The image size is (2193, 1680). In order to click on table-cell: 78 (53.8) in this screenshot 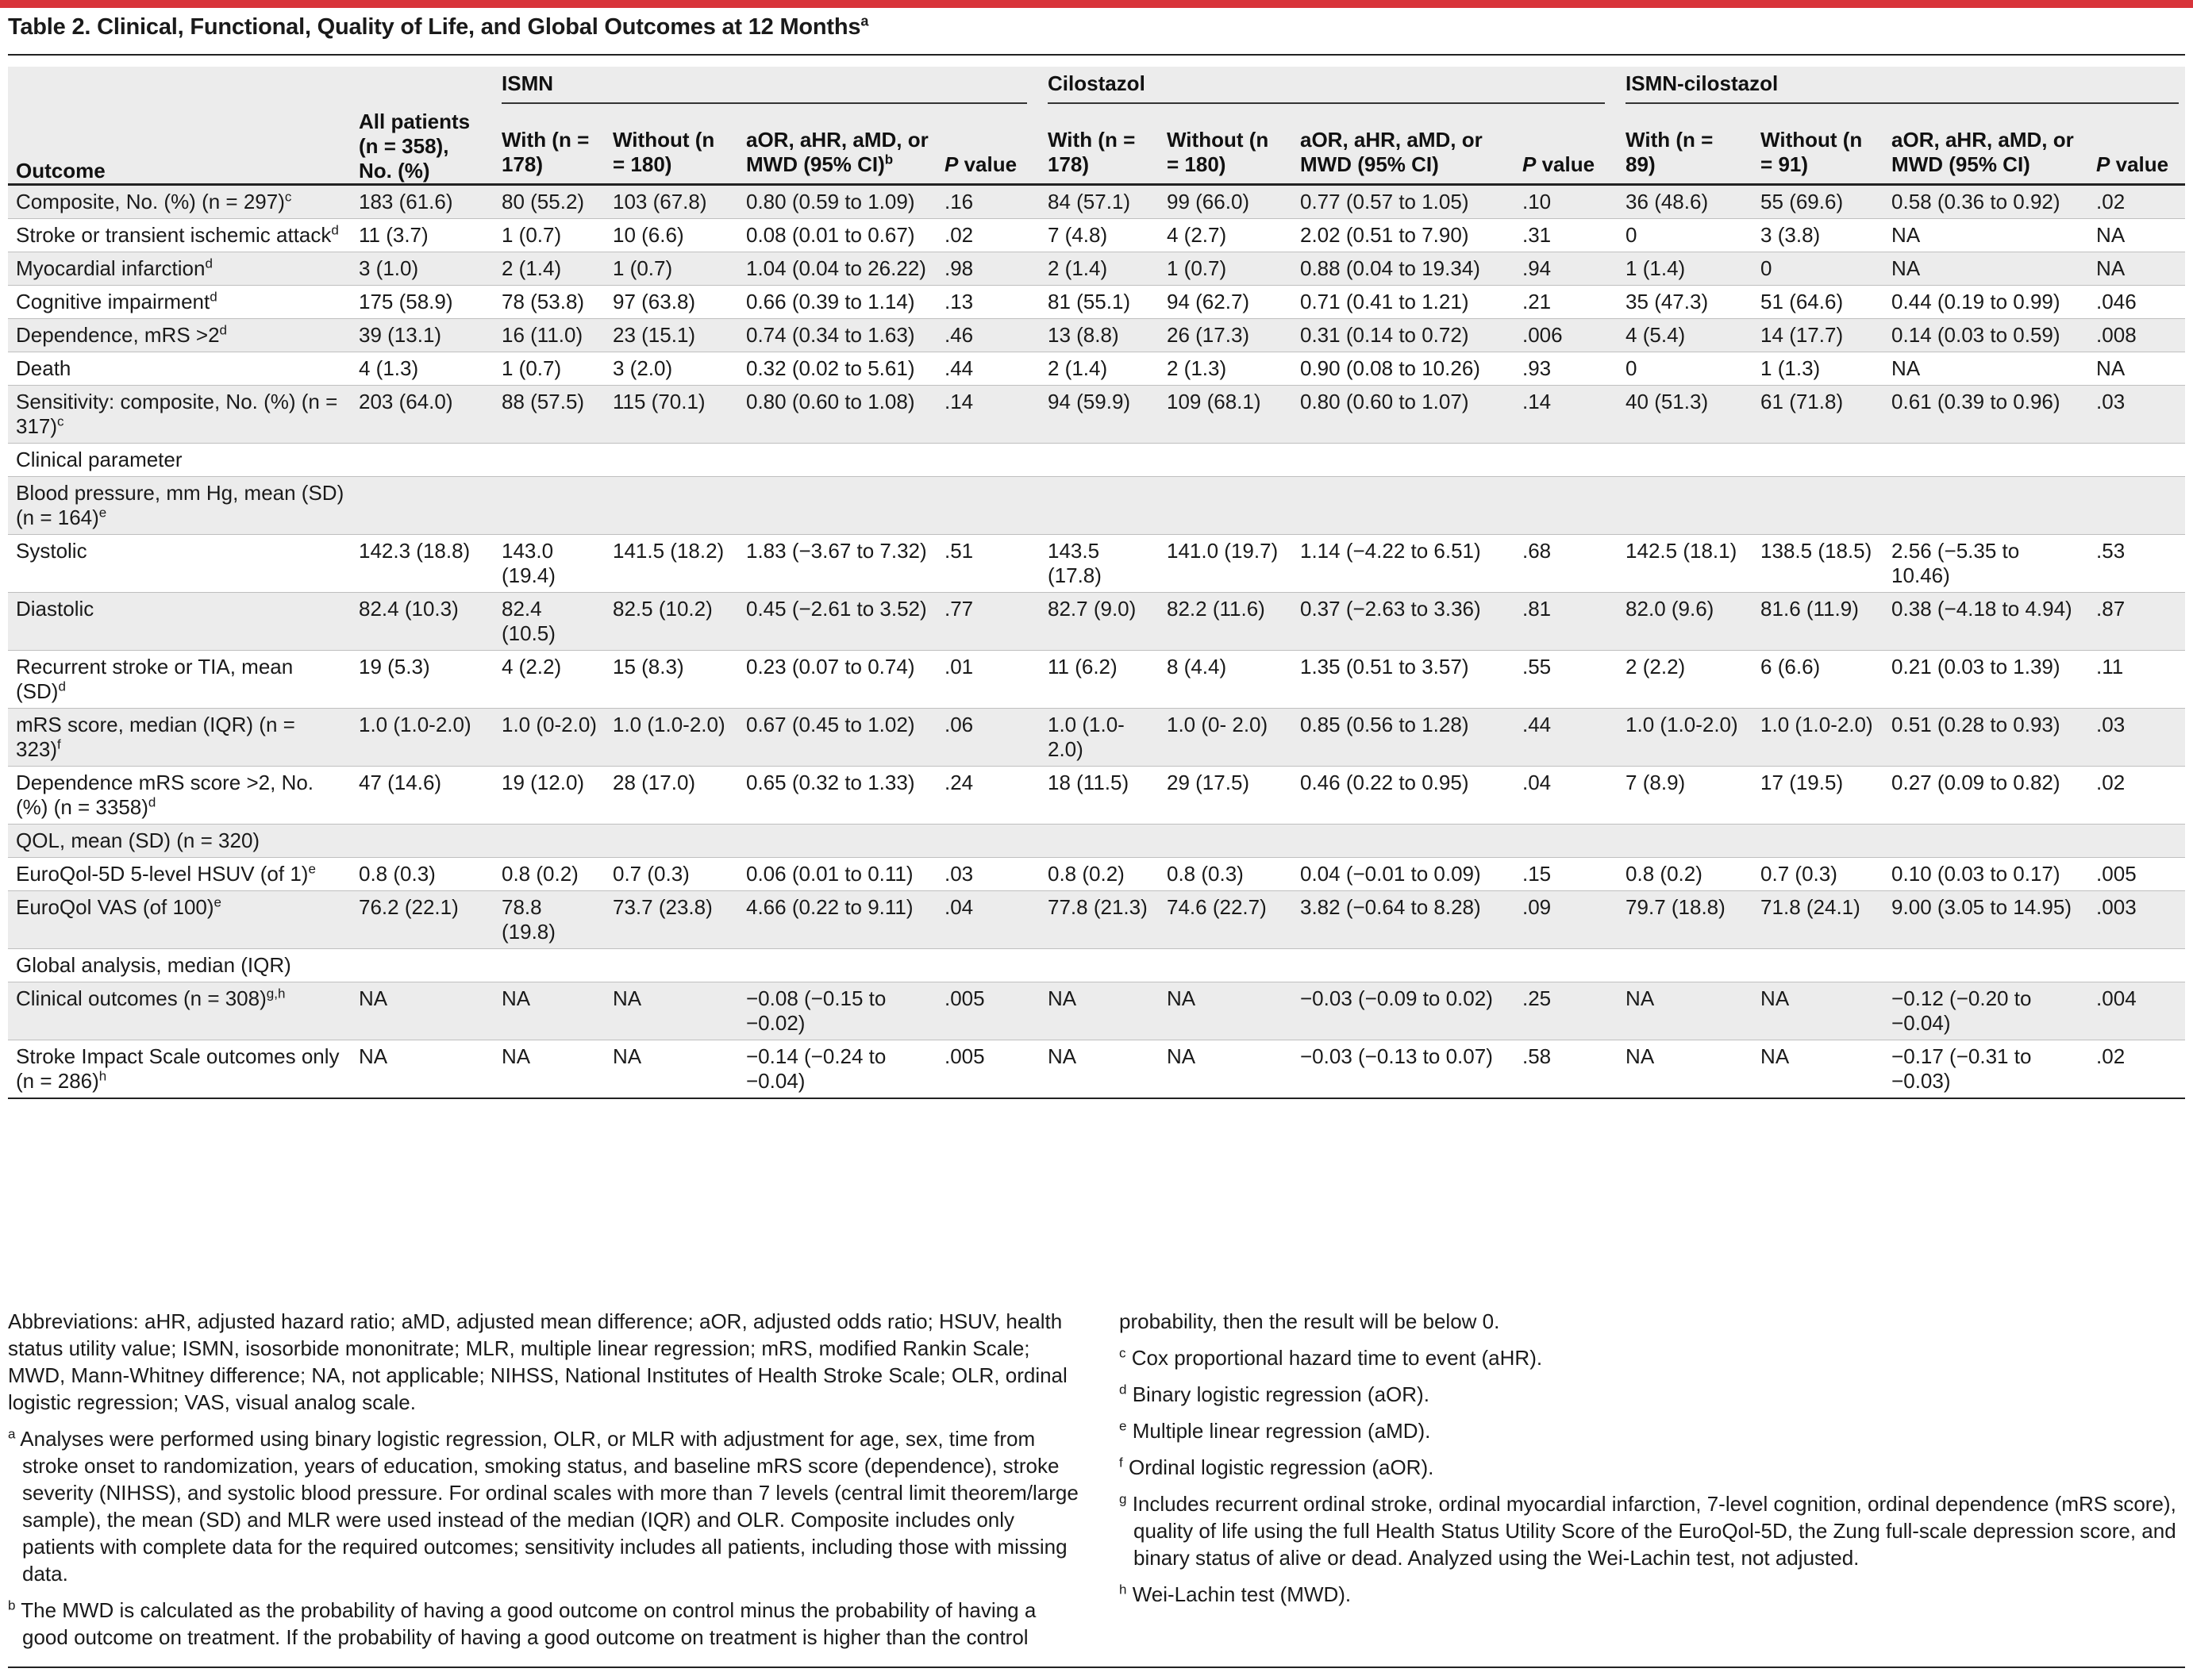, I will do `click(549, 302)`.